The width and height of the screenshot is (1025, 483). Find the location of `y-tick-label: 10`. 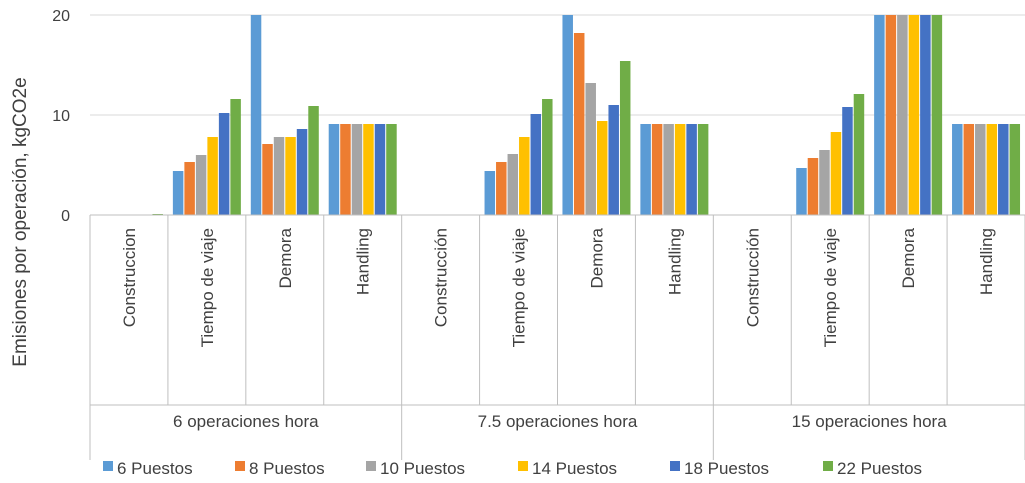

y-tick-label: 10 is located at coordinates (61, 116).